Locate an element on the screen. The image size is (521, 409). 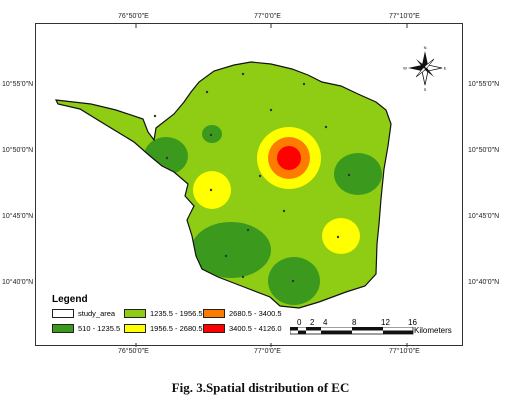
scale-bar is located at coordinates (352, 331).